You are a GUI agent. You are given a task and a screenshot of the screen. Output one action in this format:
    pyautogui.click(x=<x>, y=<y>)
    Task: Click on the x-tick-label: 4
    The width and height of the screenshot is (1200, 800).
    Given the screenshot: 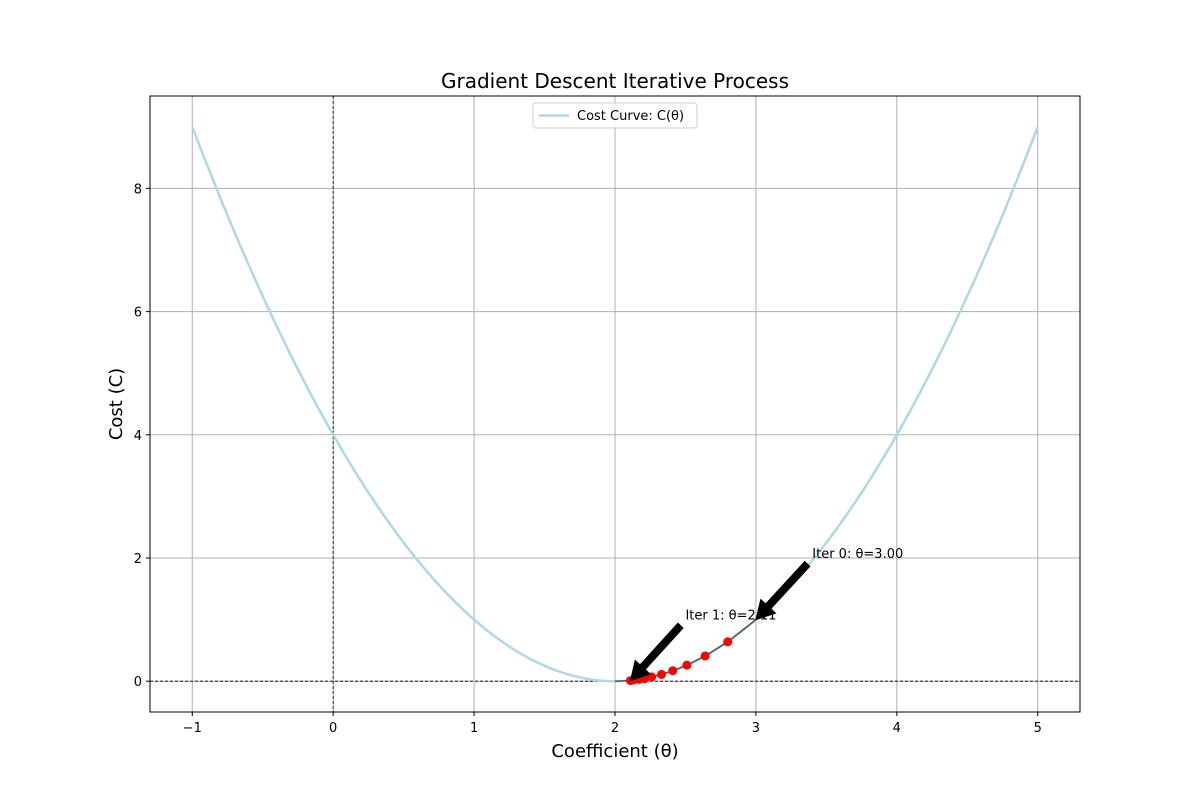 What is the action you would take?
    pyautogui.click(x=897, y=728)
    